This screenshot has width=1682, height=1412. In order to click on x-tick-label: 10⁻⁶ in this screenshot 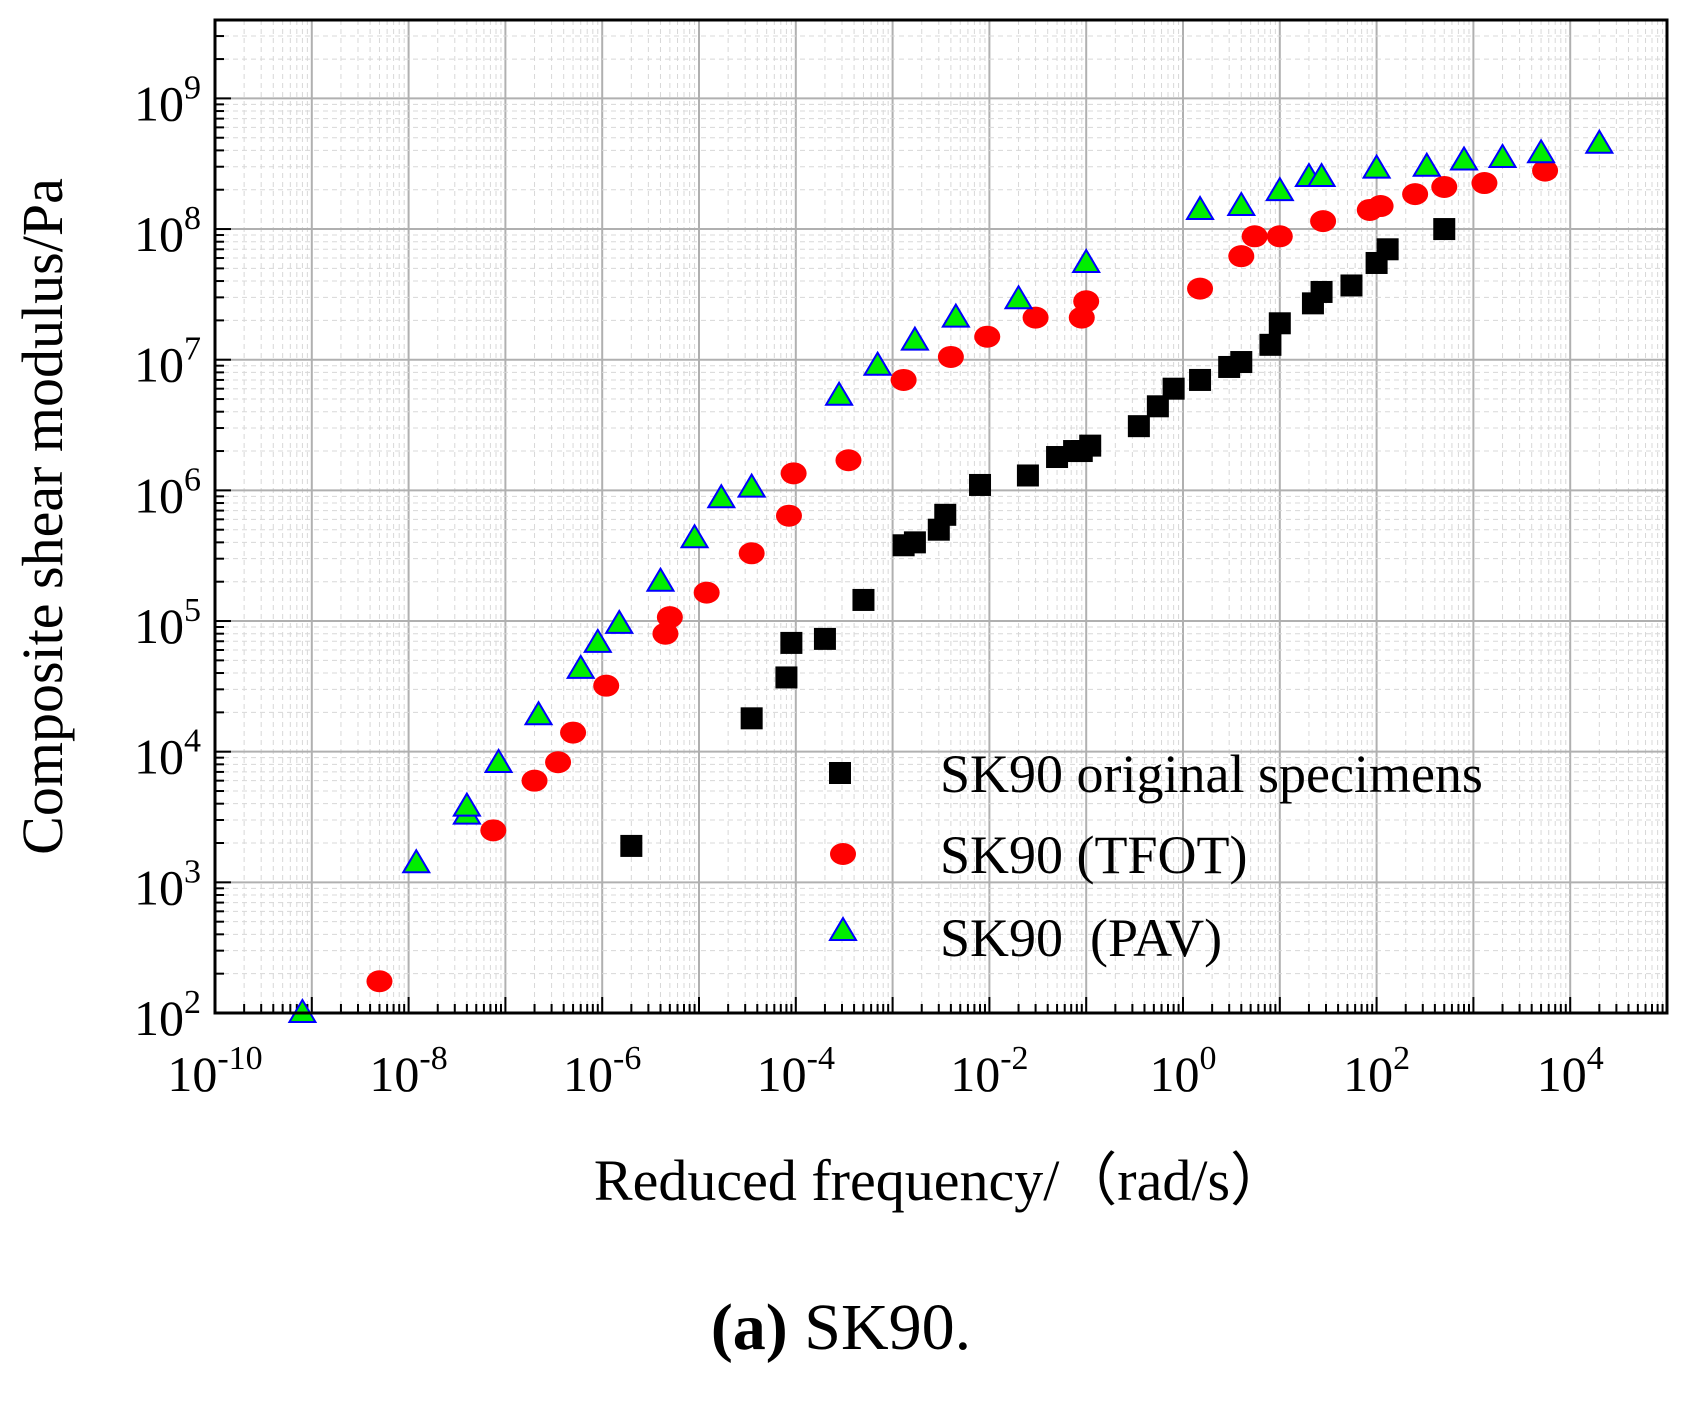, I will do `click(602, 1071)`.